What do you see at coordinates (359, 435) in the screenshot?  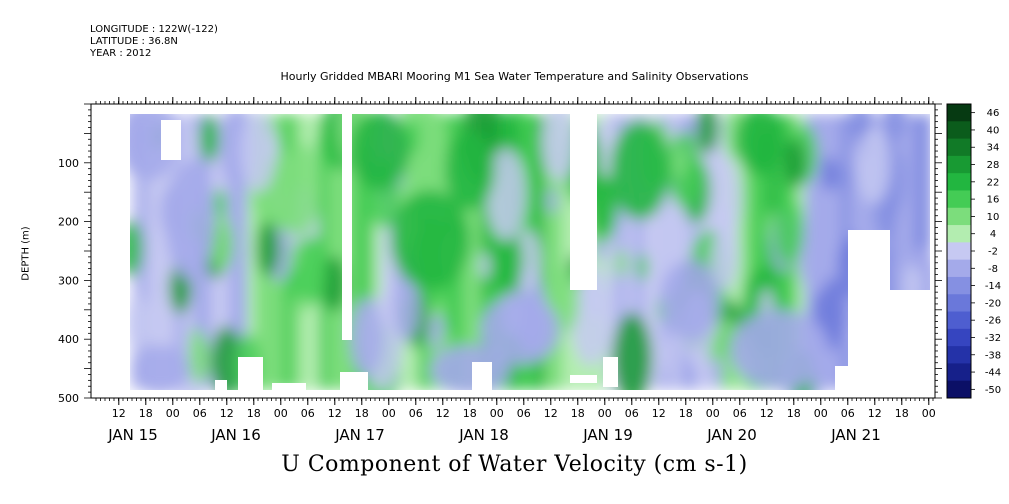 I see `day-label: JAN 17` at bounding box center [359, 435].